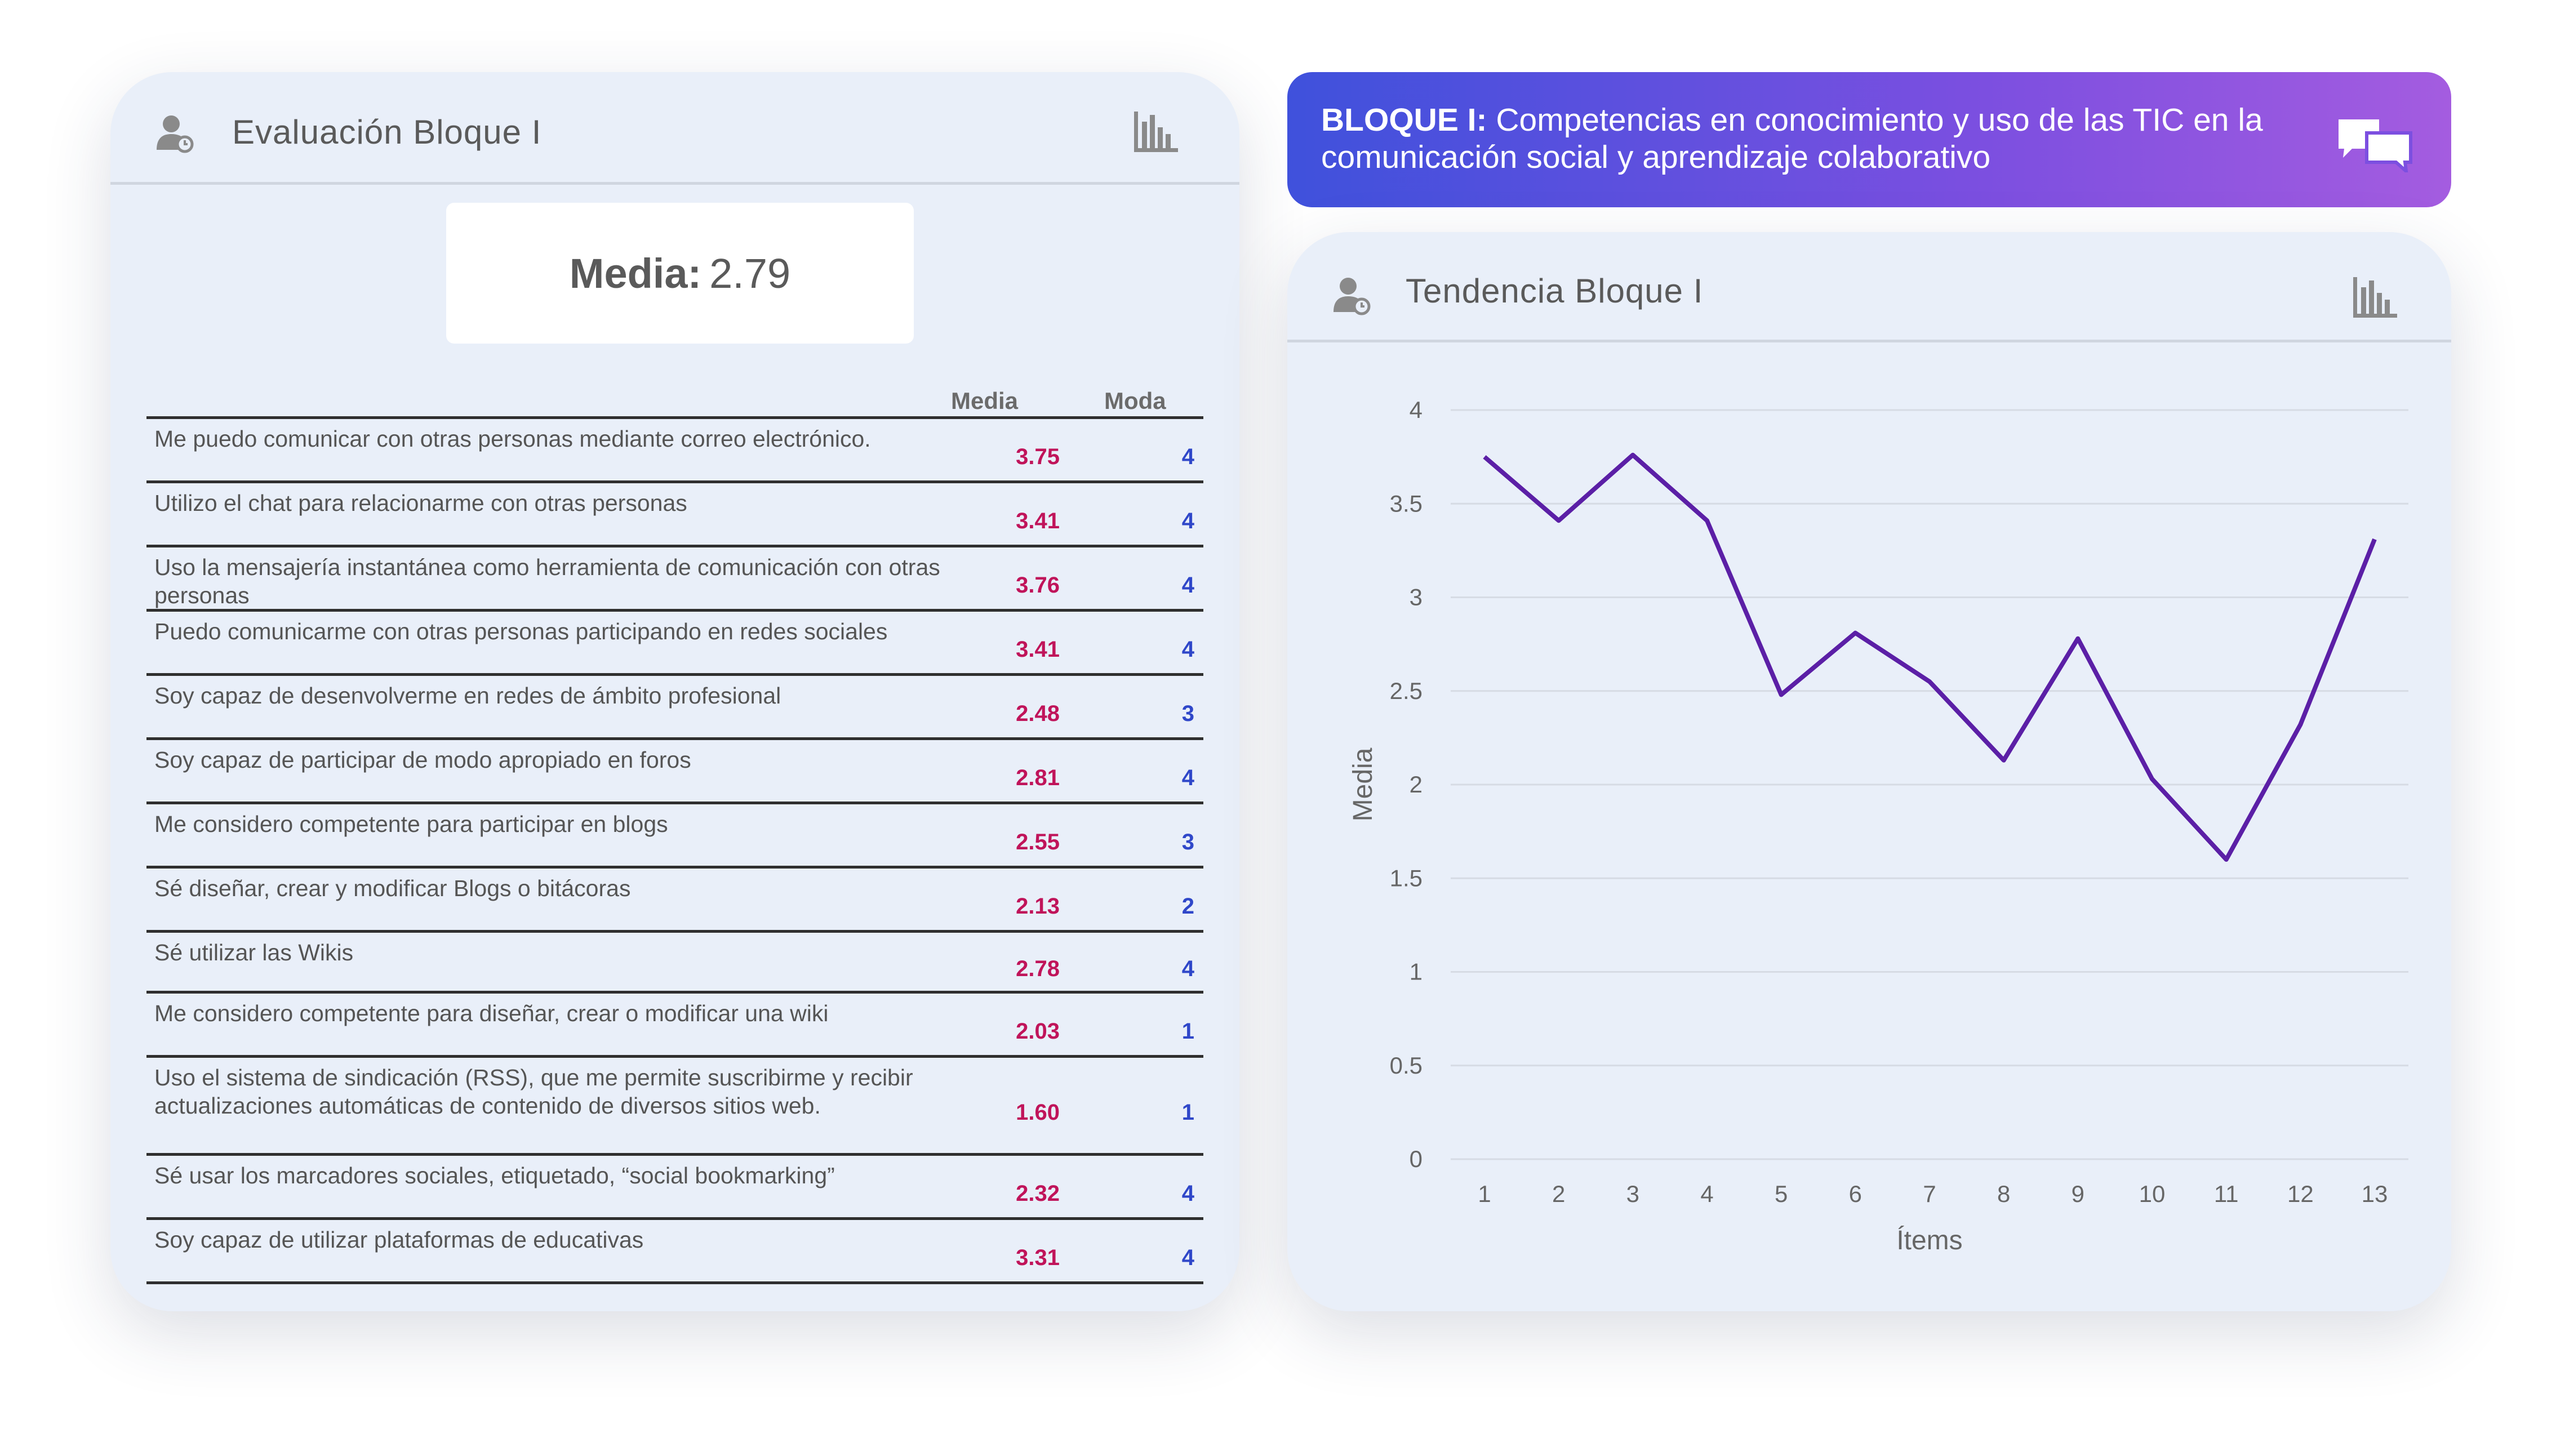 Image resolution: width=2556 pixels, height=1456 pixels. What do you see at coordinates (1406, 691) in the screenshot?
I see `y-tick-label: 2.5` at bounding box center [1406, 691].